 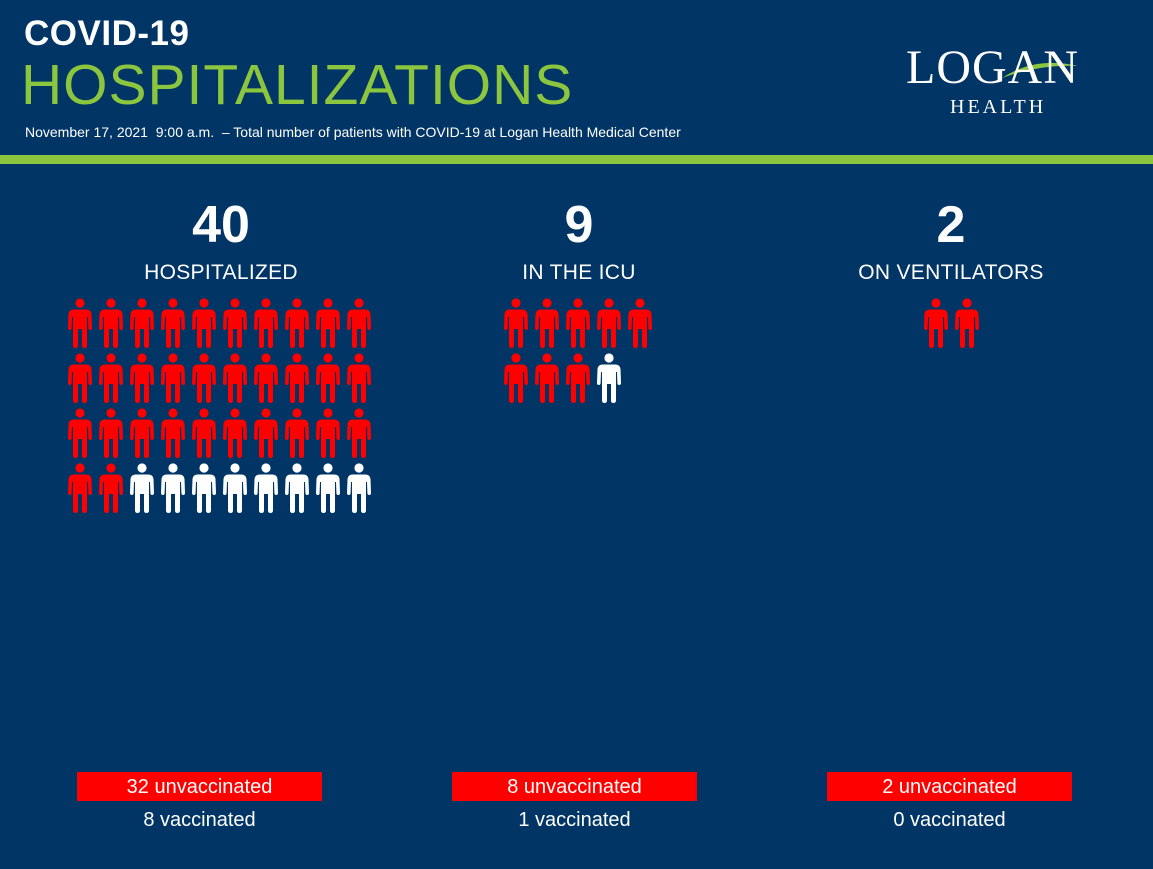 I want to click on unvaccinated-badge: 2 unvaccinated, so click(x=949, y=786).